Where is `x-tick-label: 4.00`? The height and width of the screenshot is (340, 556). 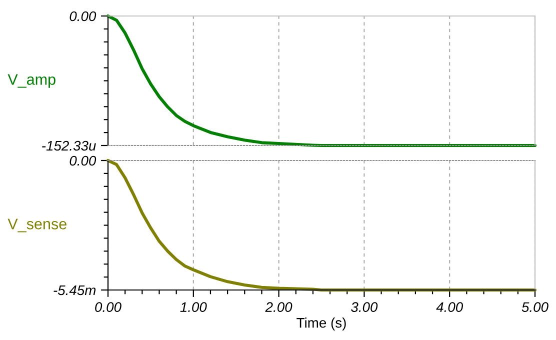
x-tick-label: 4.00 is located at coordinates (449, 307).